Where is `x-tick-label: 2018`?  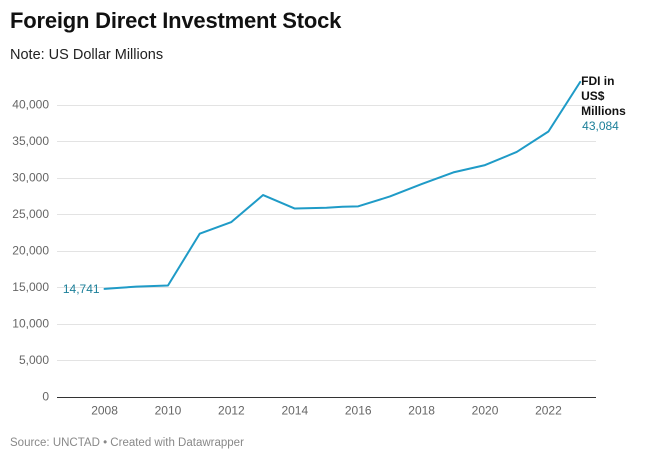 x-tick-label: 2018 is located at coordinates (421, 411).